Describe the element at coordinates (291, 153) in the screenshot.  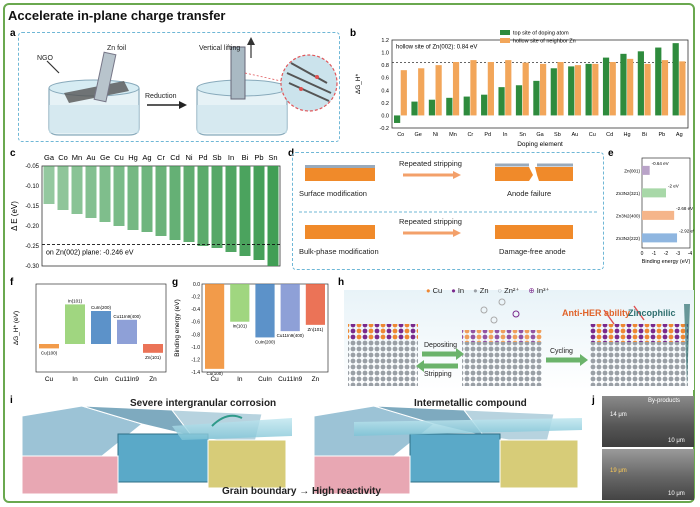
I see `panel-d-label: d` at that location.